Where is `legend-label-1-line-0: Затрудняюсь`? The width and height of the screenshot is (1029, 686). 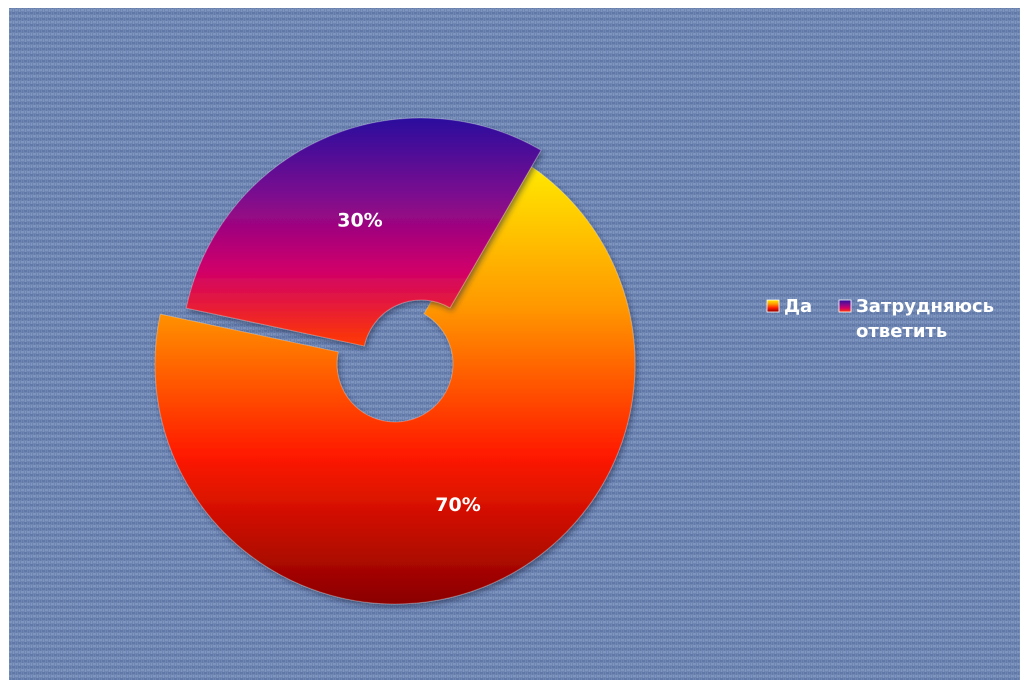
legend-label-1-line-0: Затрудняюсь is located at coordinates (925, 306).